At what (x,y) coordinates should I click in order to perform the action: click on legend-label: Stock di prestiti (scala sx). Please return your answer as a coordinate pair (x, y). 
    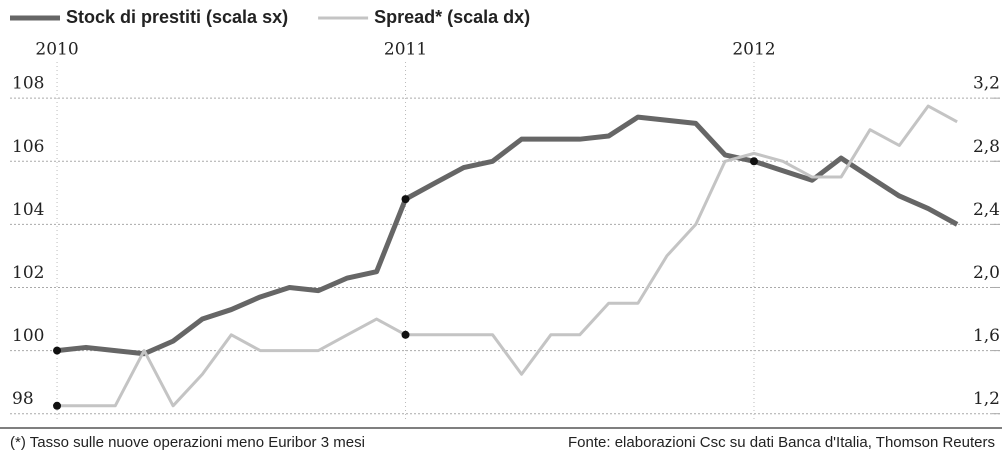
    Looking at the image, I should click on (177, 17).